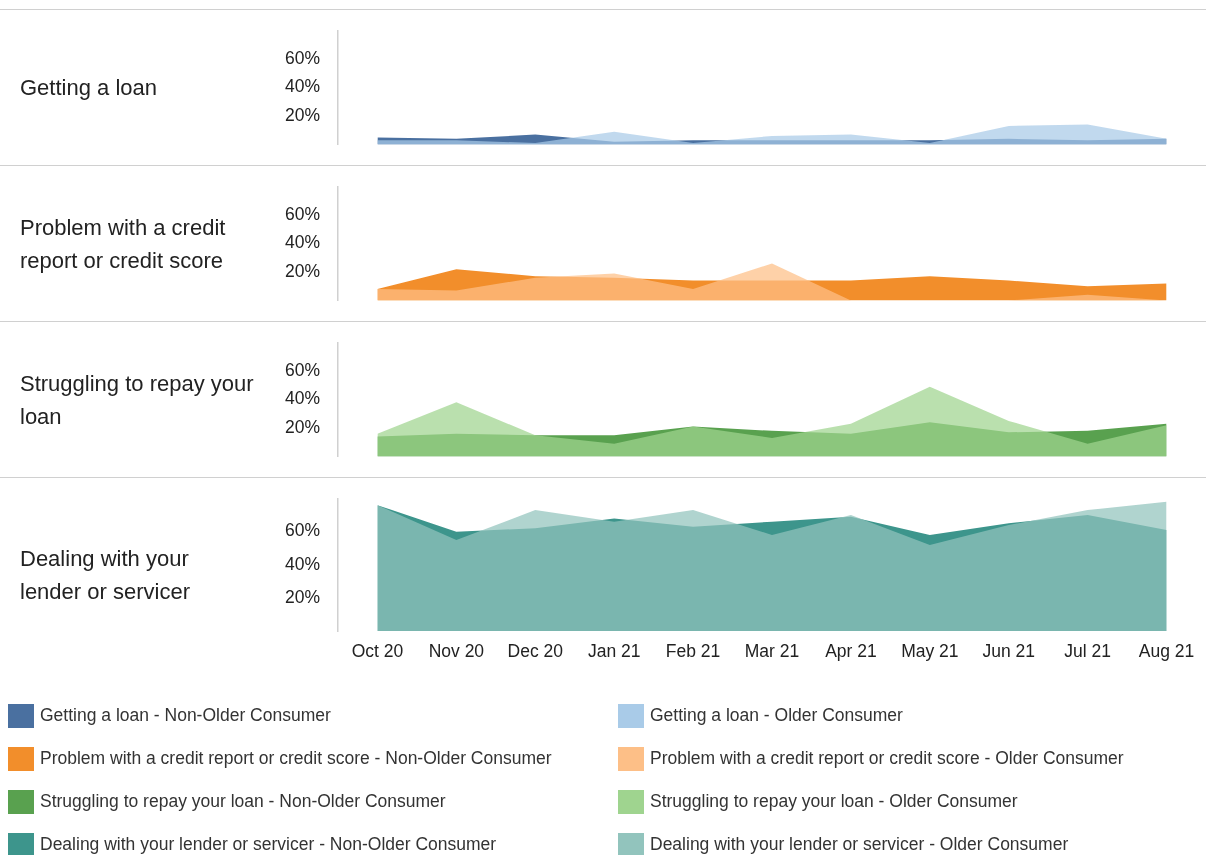  I want to click on text: Problem with a credit report or credit score, so click(123, 244).